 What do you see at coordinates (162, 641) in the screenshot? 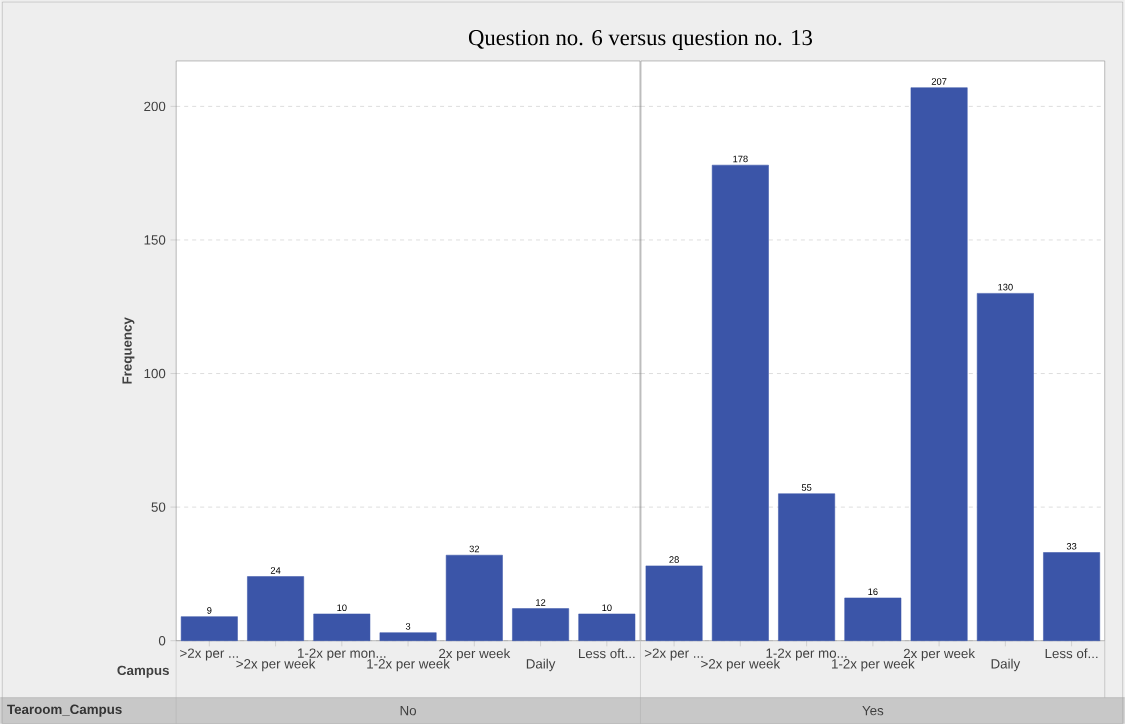
I see `y-tick-label: 0` at bounding box center [162, 641].